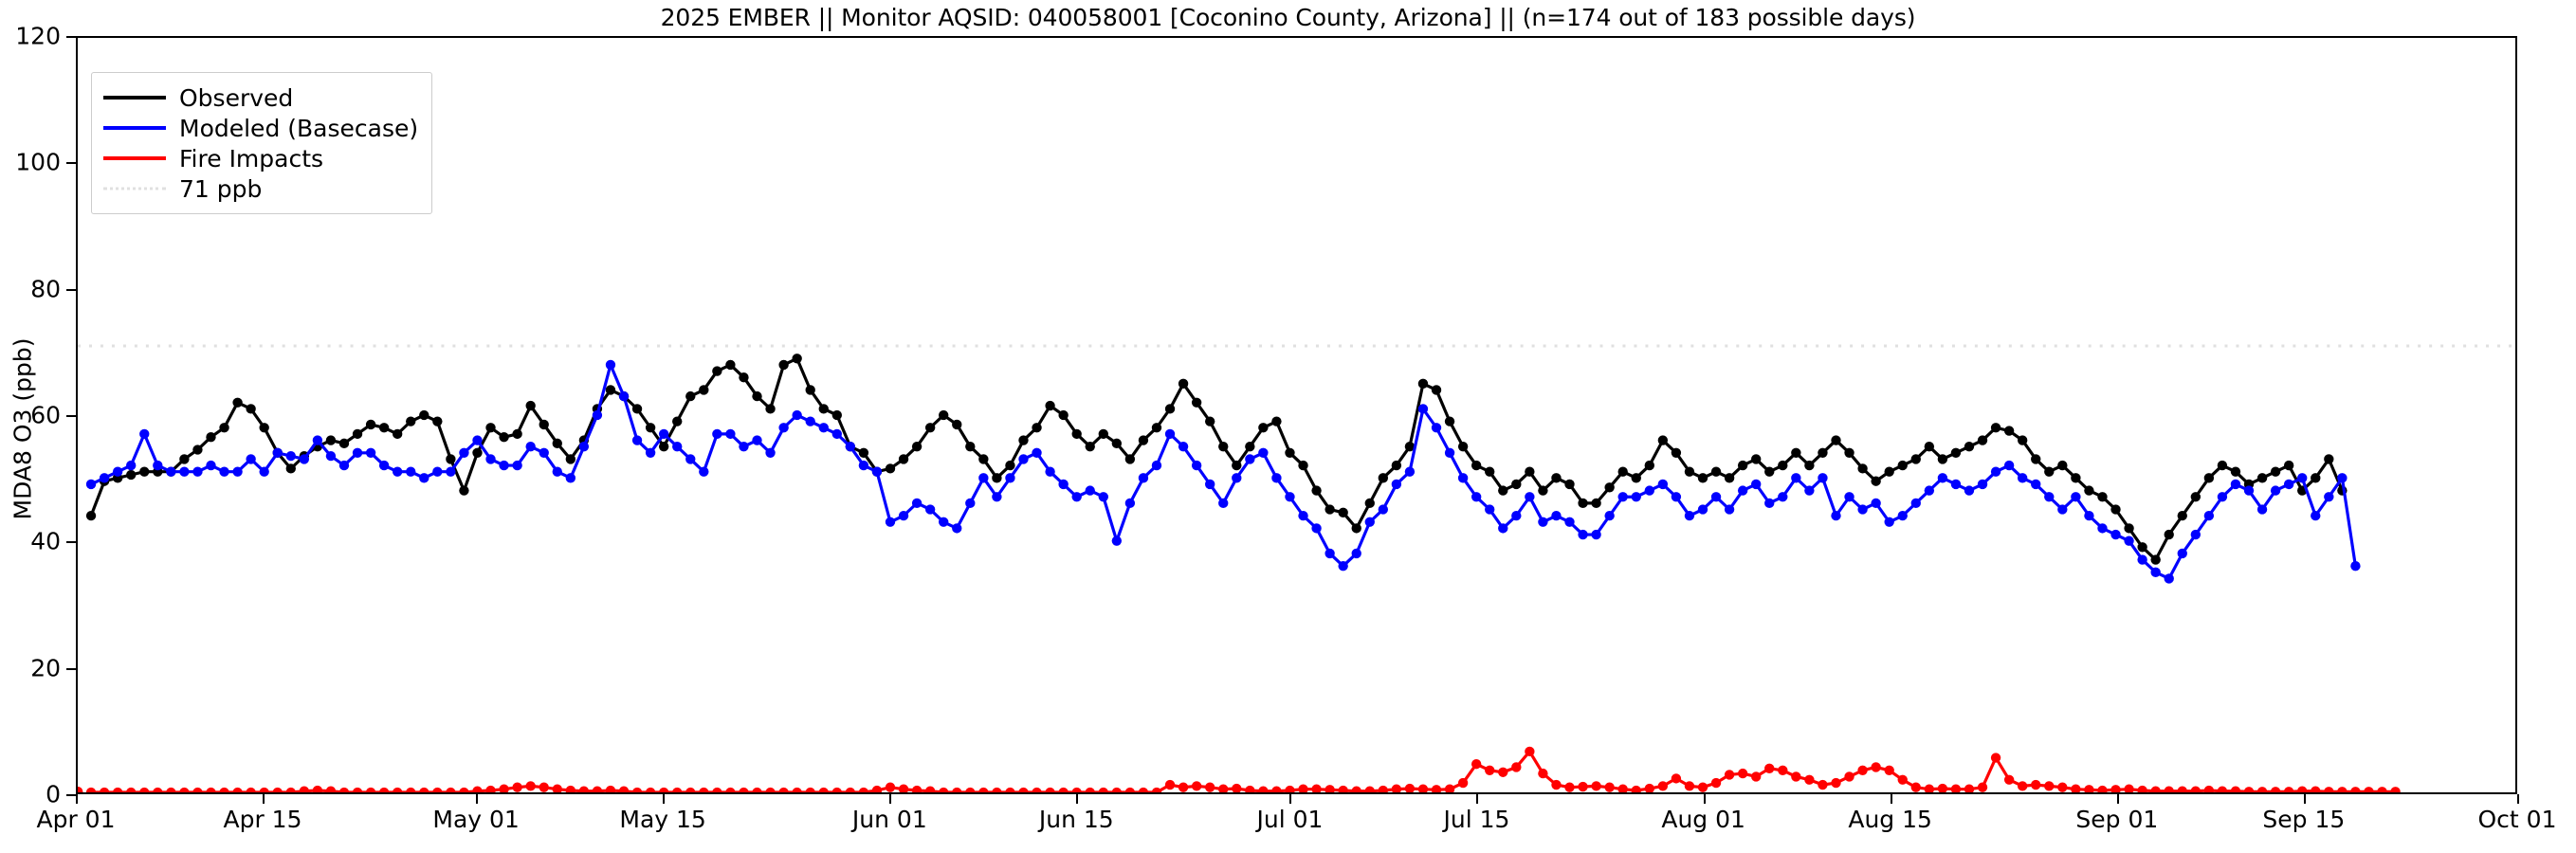  What do you see at coordinates (38, 162) in the screenshot?
I see `y-tick-label: 100` at bounding box center [38, 162].